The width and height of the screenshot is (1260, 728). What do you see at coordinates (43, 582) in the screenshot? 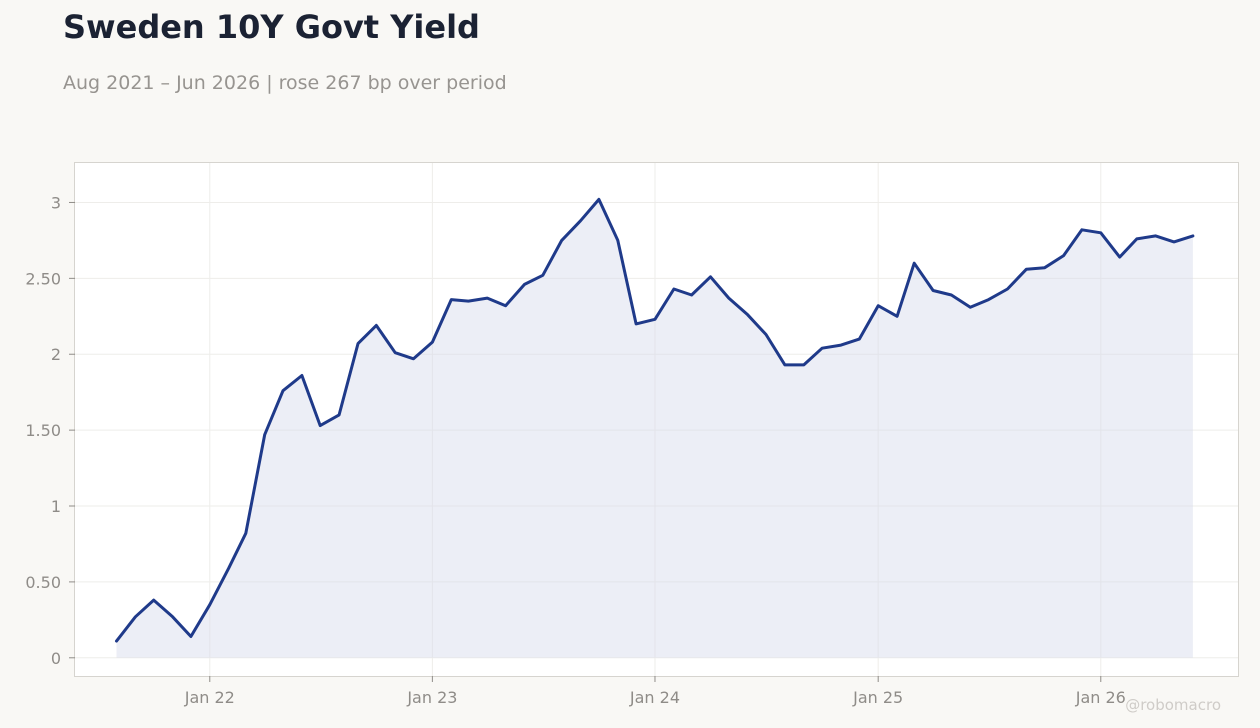
I see `y-tick-label: 0.50` at bounding box center [43, 582].